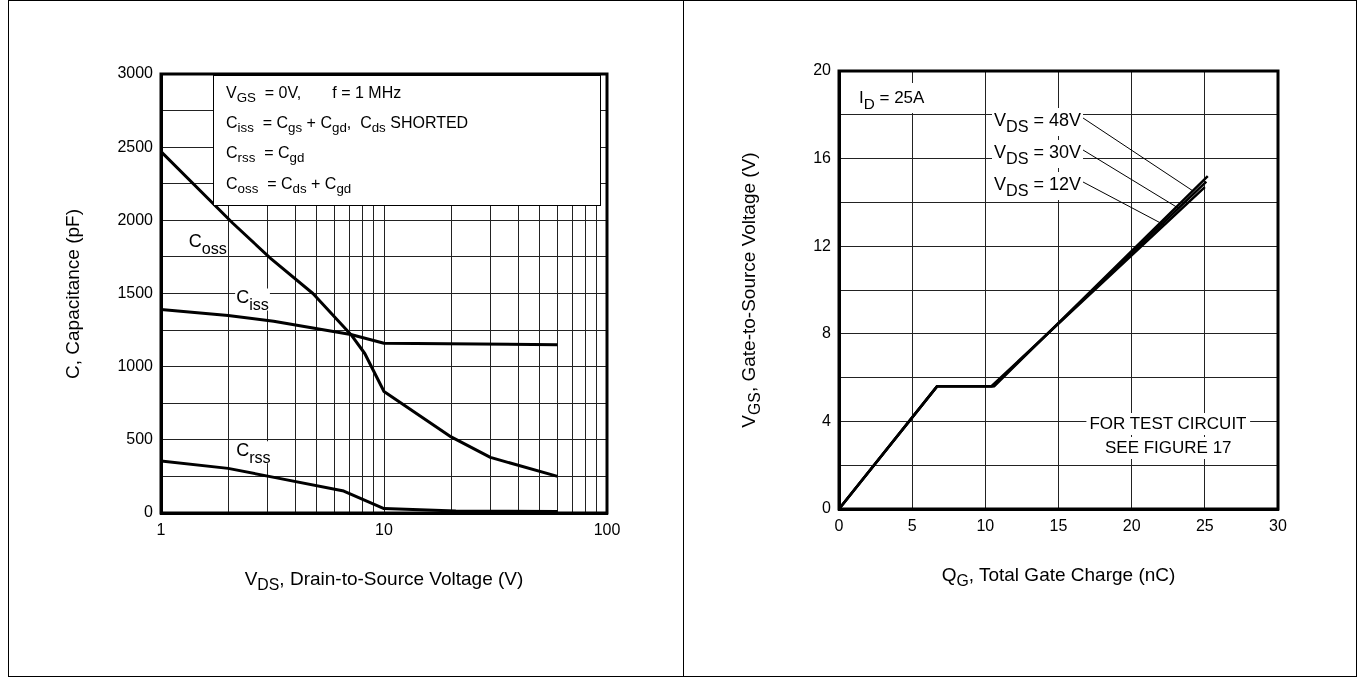 Image resolution: width=1357 pixels, height=677 pixels. I want to click on y-tick-label: 1500, so click(135, 292).